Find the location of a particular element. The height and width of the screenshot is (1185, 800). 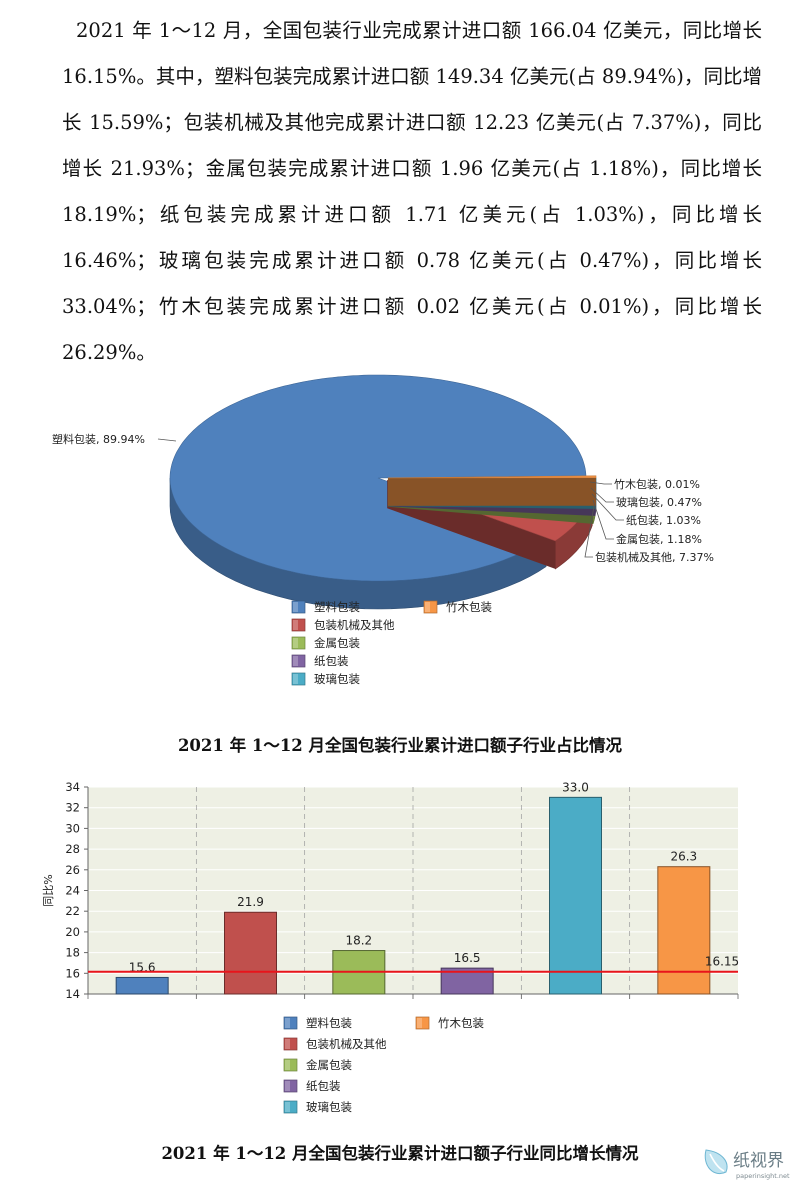

pie-label: 塑料包装, 89.94% is located at coordinates (98, 439).